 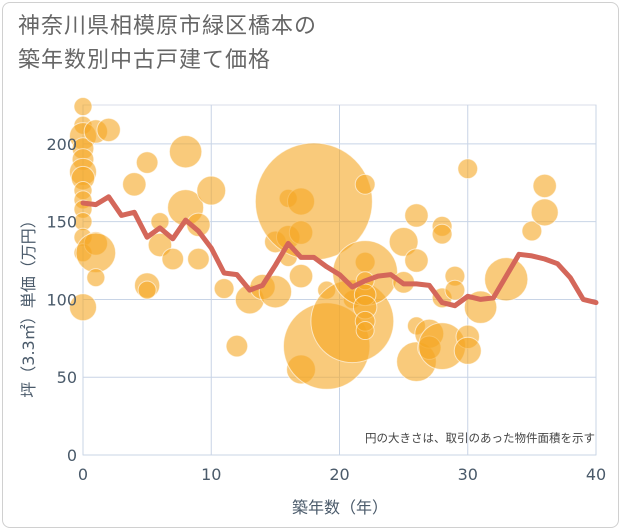 What do you see at coordinates (339, 474) in the screenshot?
I see `x-tick-label: 20` at bounding box center [339, 474].